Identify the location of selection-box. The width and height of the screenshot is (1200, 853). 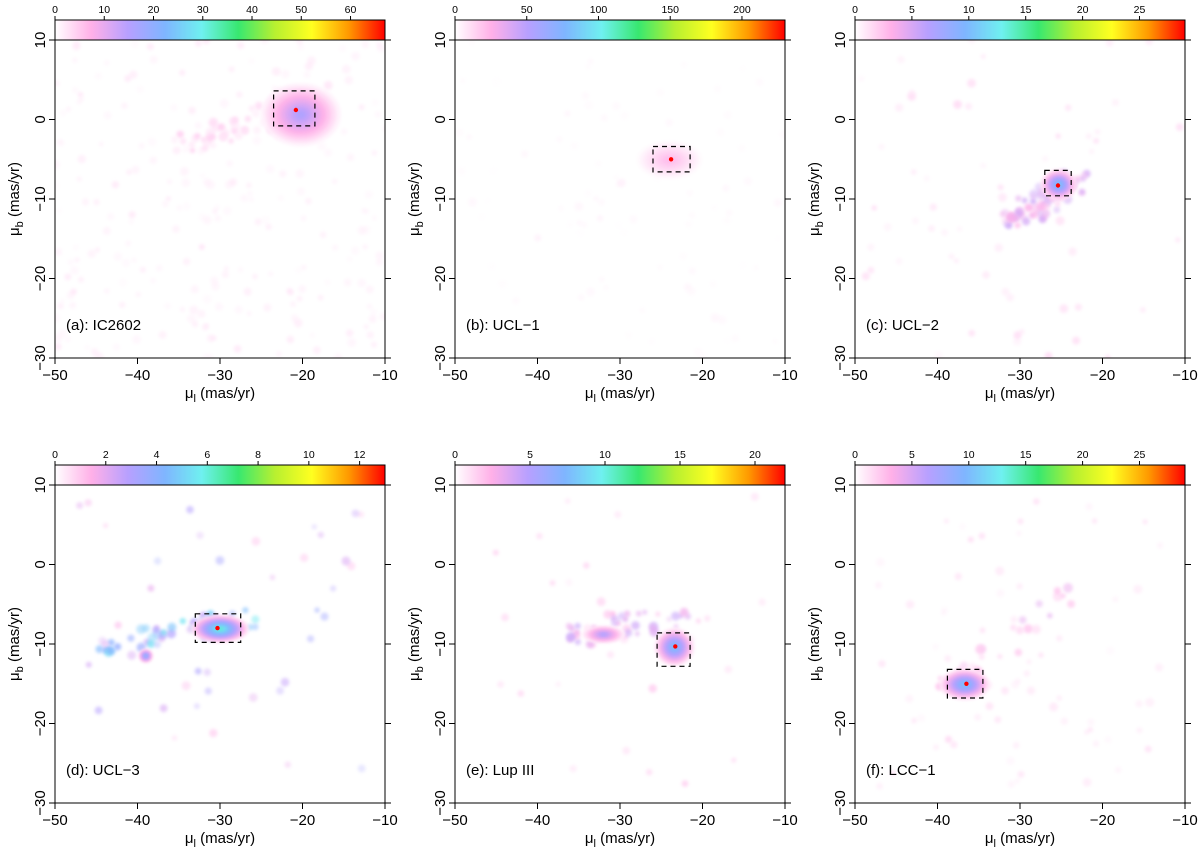
(1058, 183).